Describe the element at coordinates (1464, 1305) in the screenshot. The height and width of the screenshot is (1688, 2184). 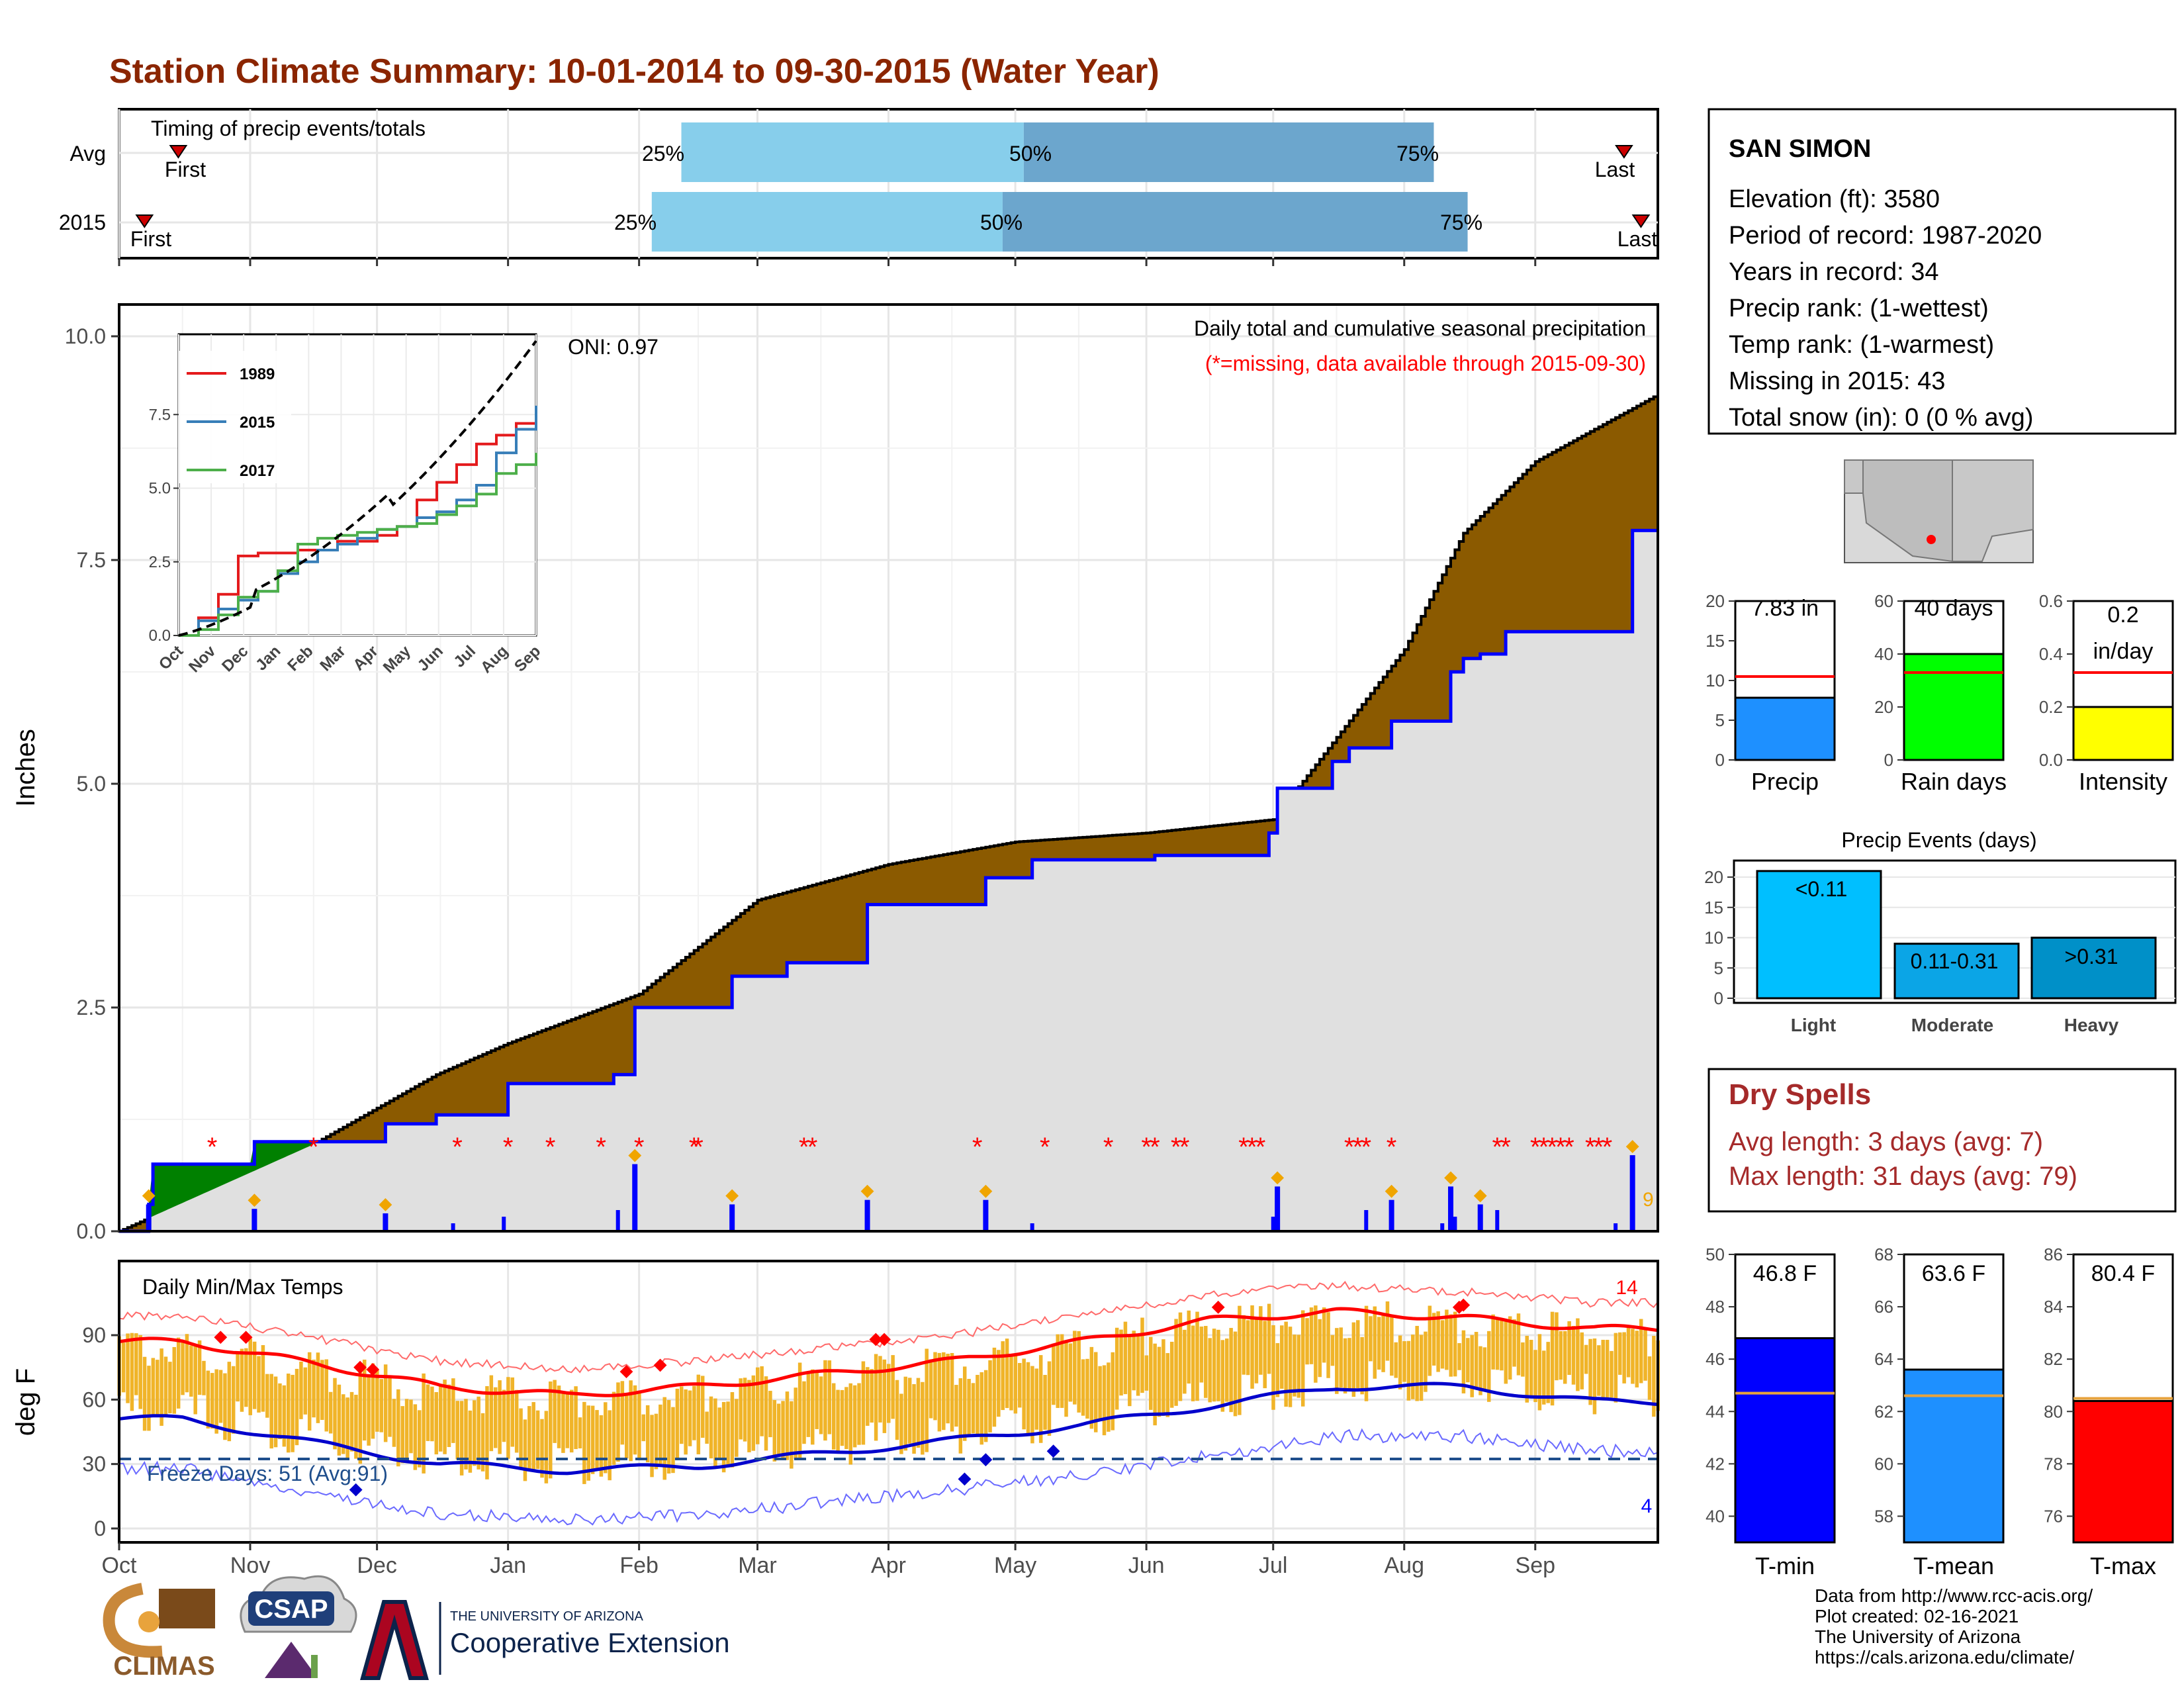
I see `record-high-marker` at that location.